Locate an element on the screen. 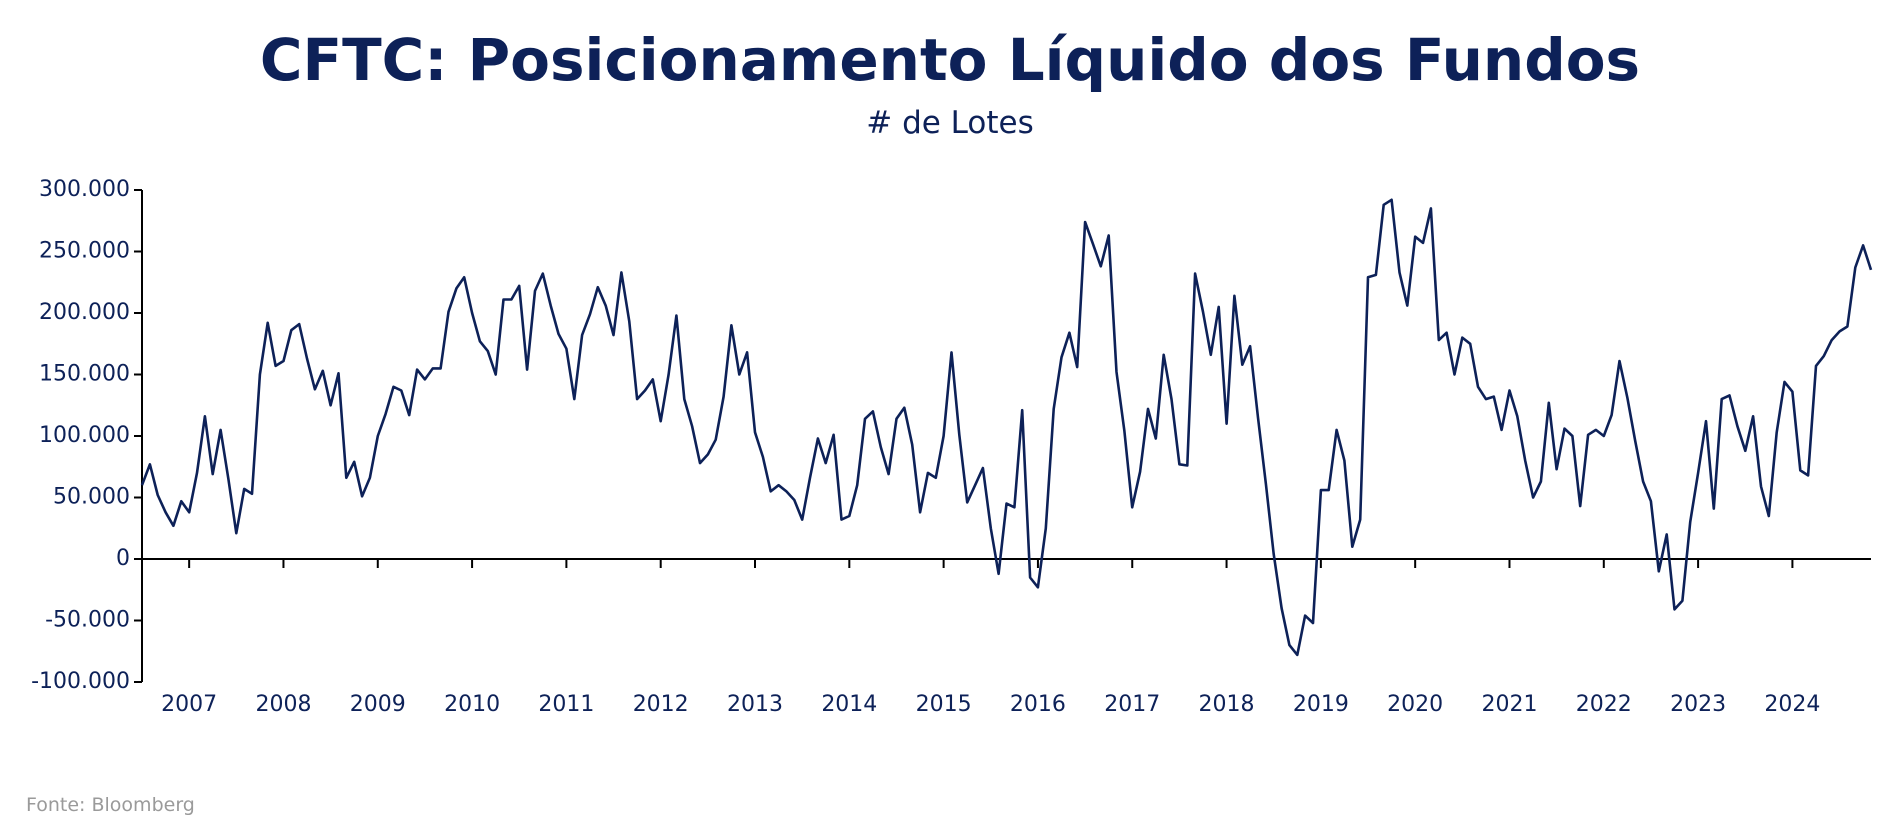 This screenshot has height=836, width=1893. y-tick-label: 50.000 is located at coordinates (91, 497).